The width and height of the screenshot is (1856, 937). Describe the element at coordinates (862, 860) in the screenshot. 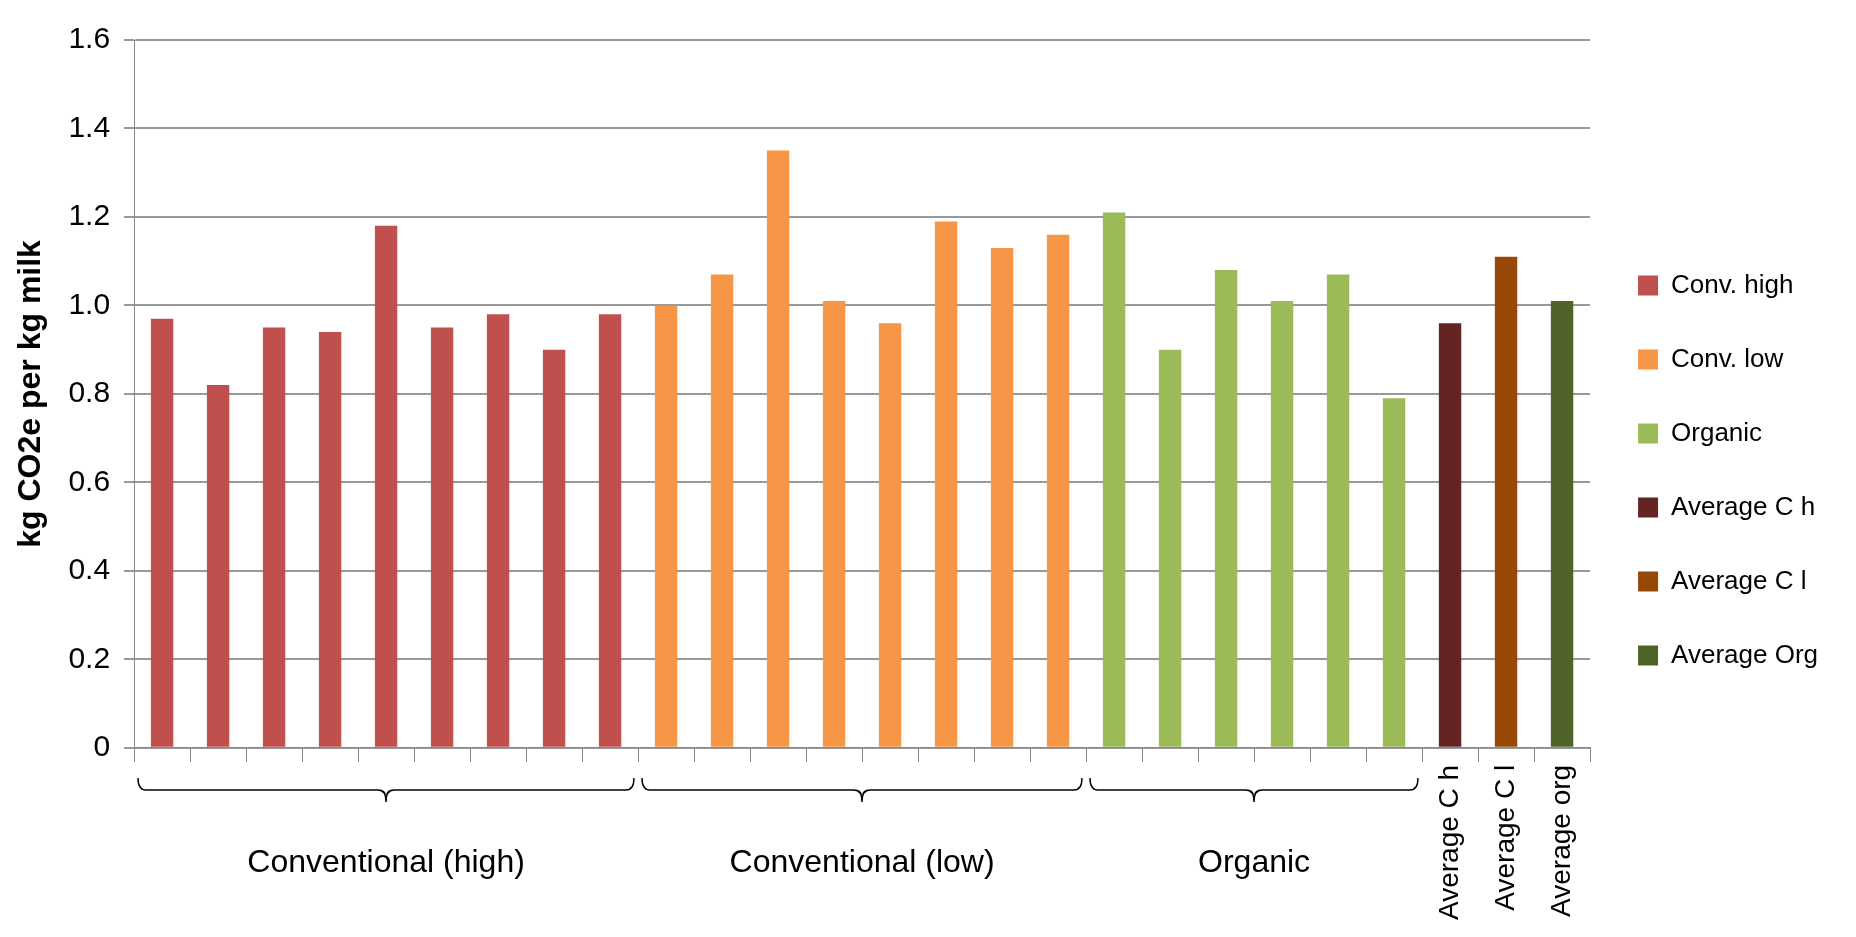

I see `text: Conventional (low)` at that location.